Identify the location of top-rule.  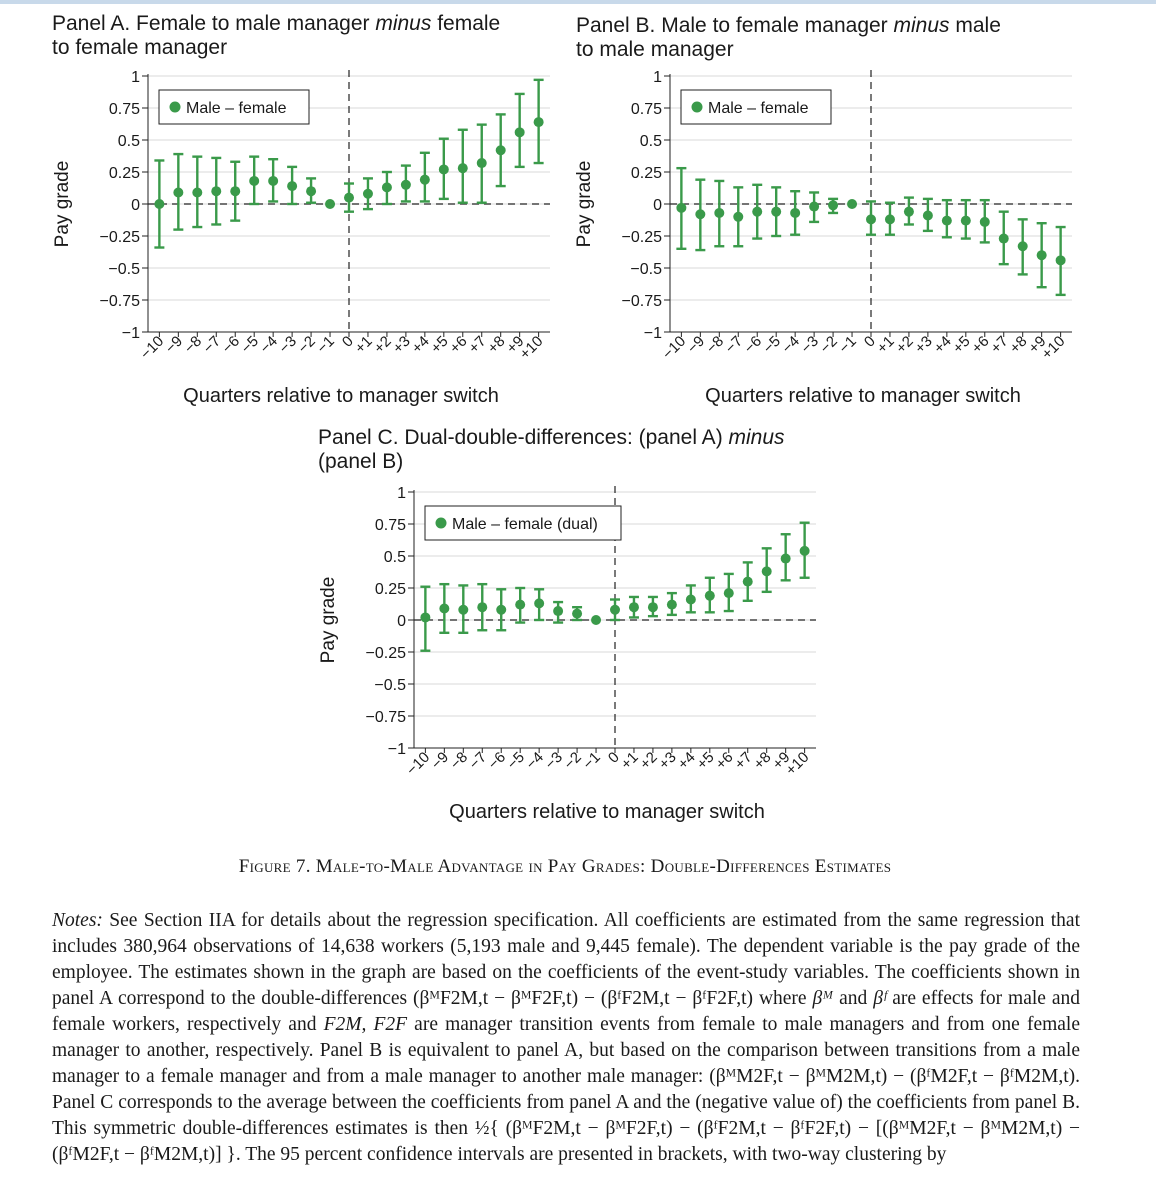
(578, 2).